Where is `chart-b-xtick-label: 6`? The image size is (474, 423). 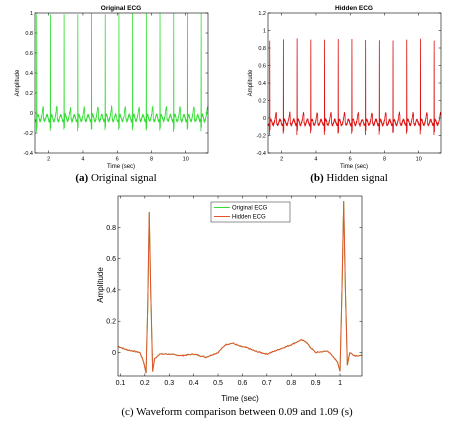
chart-b-xtick-label: 6 is located at coordinates (350, 160).